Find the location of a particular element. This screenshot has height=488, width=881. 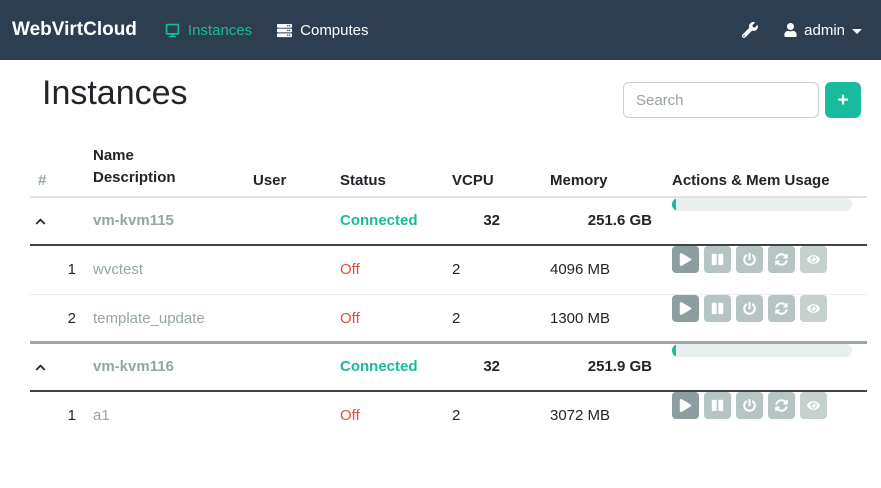

header-vcpu: VCPU is located at coordinates (473, 180).